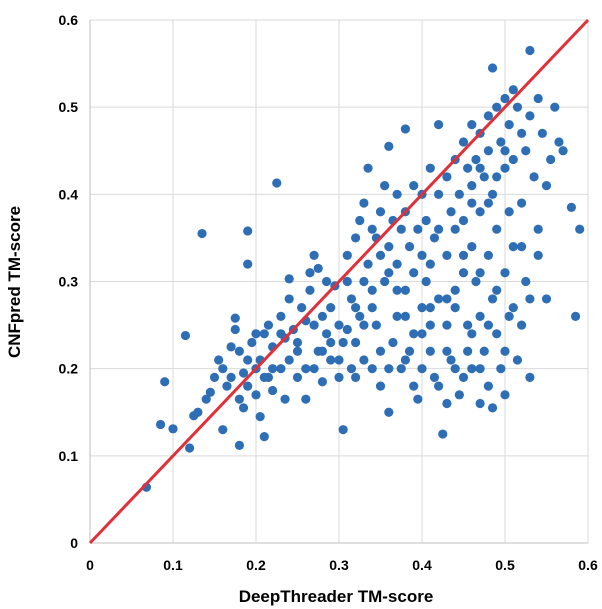 This screenshot has width=602, height=609. I want to click on y-tick-label: 0.4, so click(69, 194).